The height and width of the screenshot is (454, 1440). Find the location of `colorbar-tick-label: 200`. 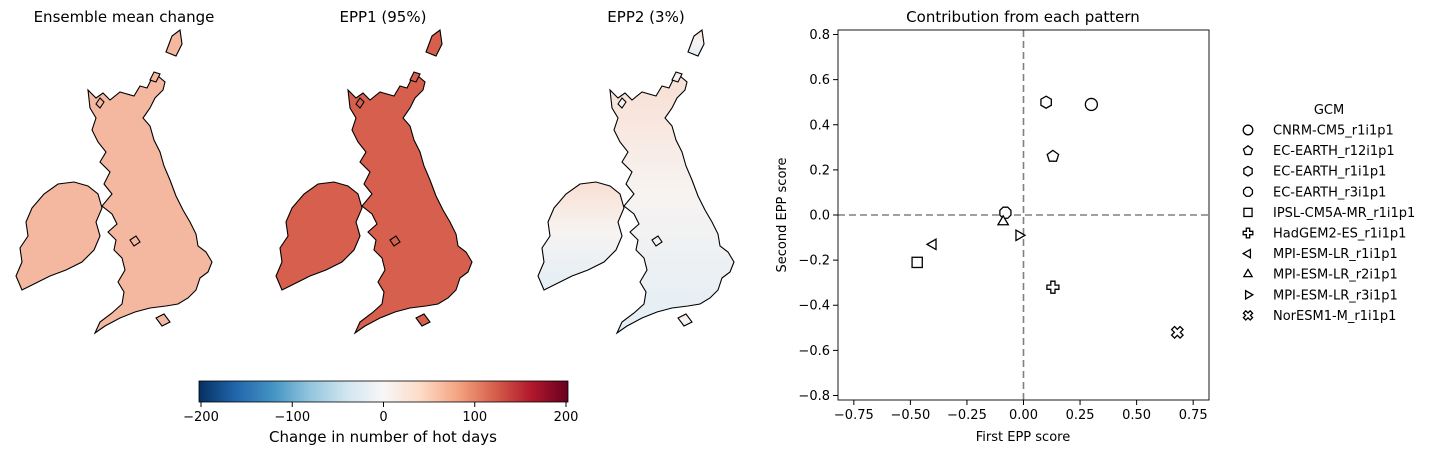

colorbar-tick-label: 200 is located at coordinates (566, 417).